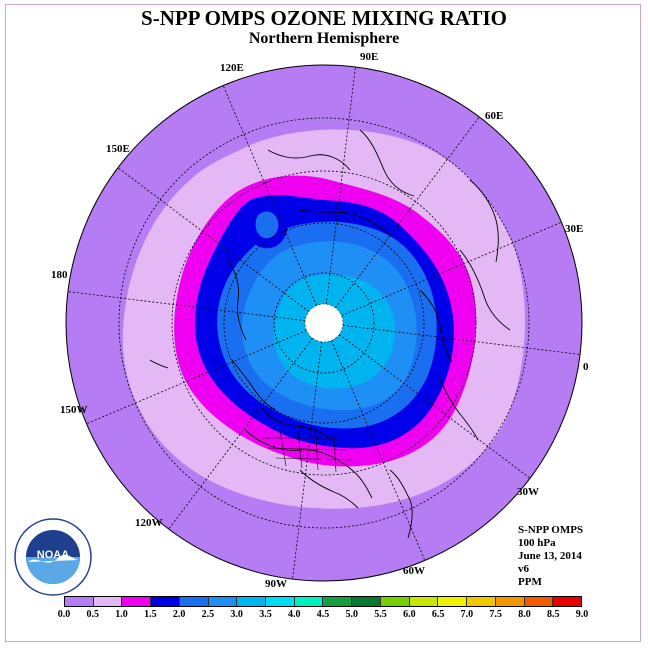  What do you see at coordinates (276, 584) in the screenshot?
I see `lon-label-90w: 90W` at bounding box center [276, 584].